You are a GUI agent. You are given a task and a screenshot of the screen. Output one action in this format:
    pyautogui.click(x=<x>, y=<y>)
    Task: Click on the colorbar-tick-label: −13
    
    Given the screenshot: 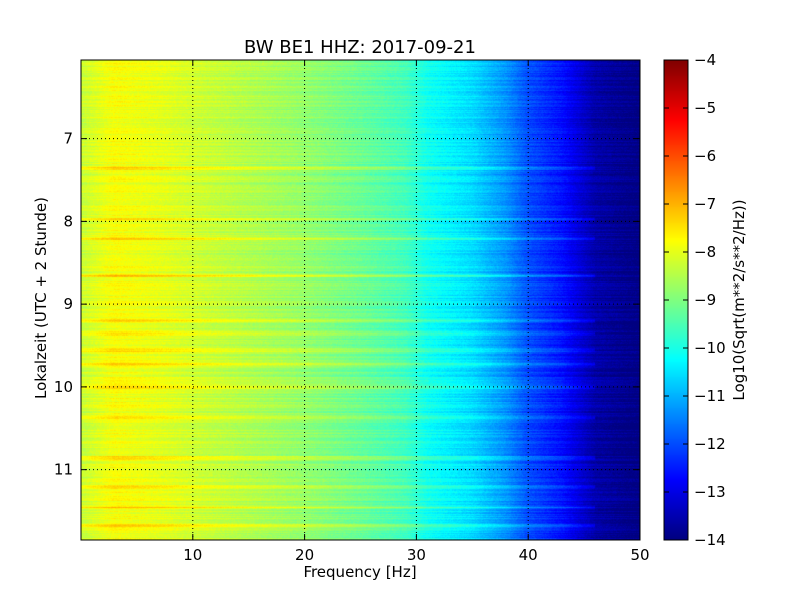 What is the action you would take?
    pyautogui.click(x=710, y=492)
    